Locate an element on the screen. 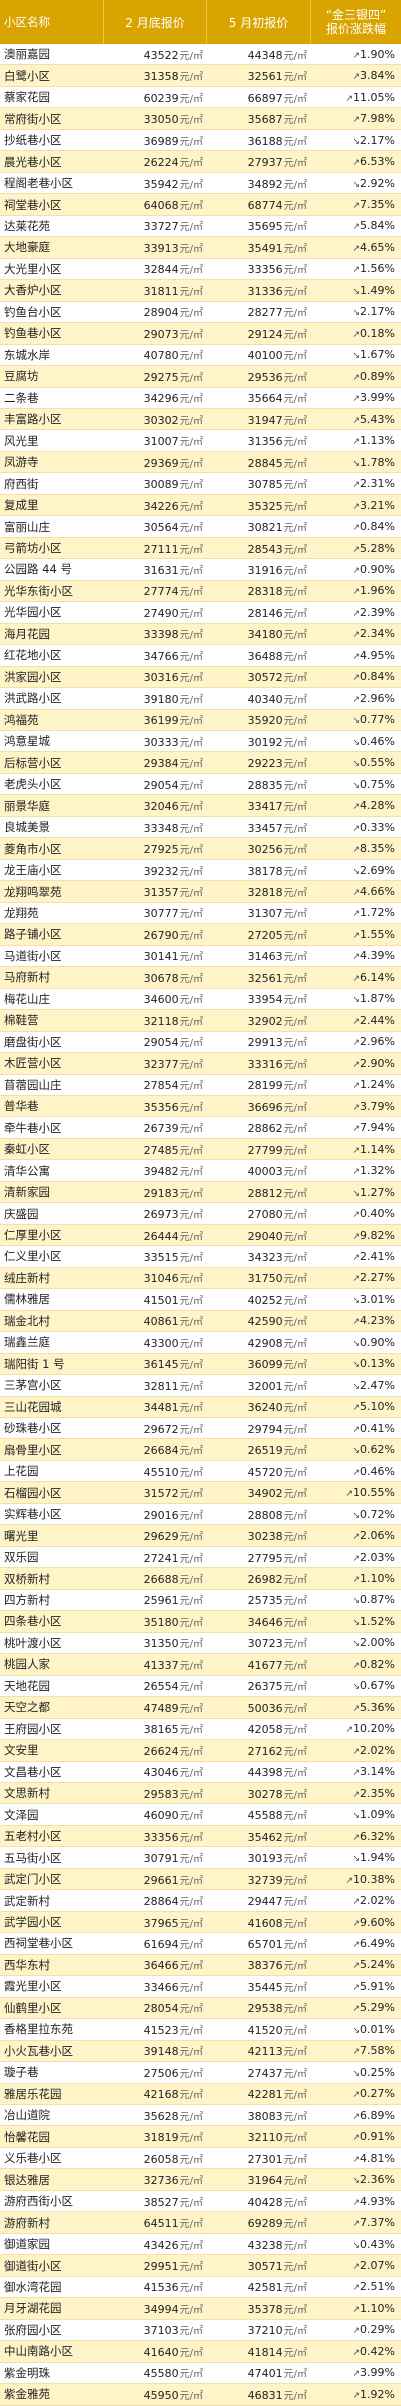 The image size is (401, 2406). feb-price: 64068 is located at coordinates (161, 206).